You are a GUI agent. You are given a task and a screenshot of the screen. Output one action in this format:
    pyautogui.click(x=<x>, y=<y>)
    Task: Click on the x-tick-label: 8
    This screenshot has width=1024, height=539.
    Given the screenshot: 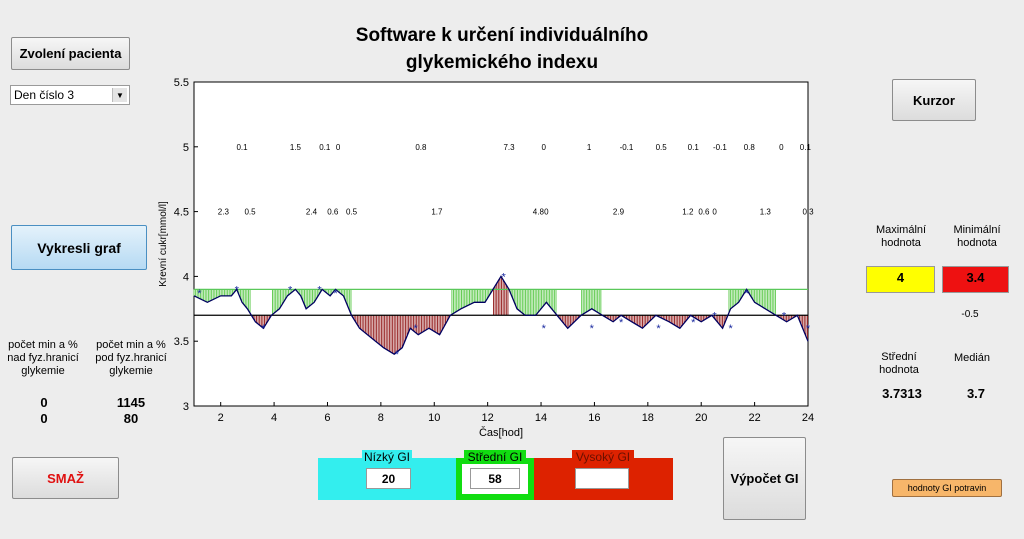 What is the action you would take?
    pyautogui.click(x=381, y=418)
    